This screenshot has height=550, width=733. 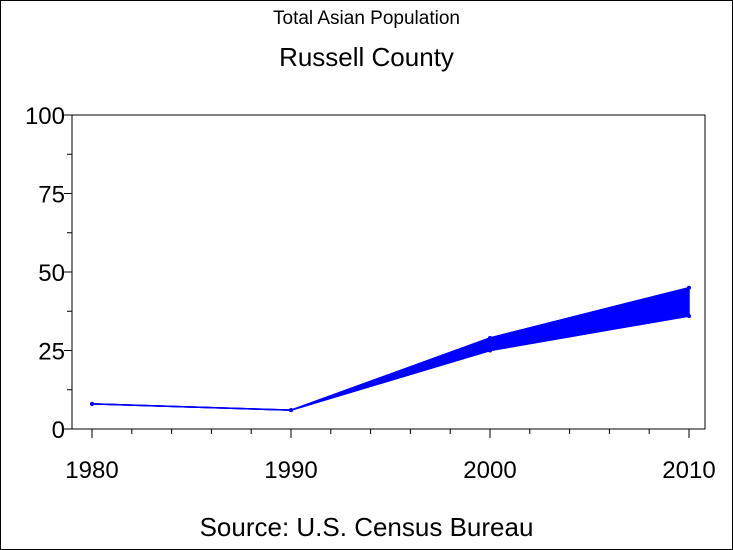 What do you see at coordinates (489, 470) in the screenshot?
I see `x-tick-label: 2000` at bounding box center [489, 470].